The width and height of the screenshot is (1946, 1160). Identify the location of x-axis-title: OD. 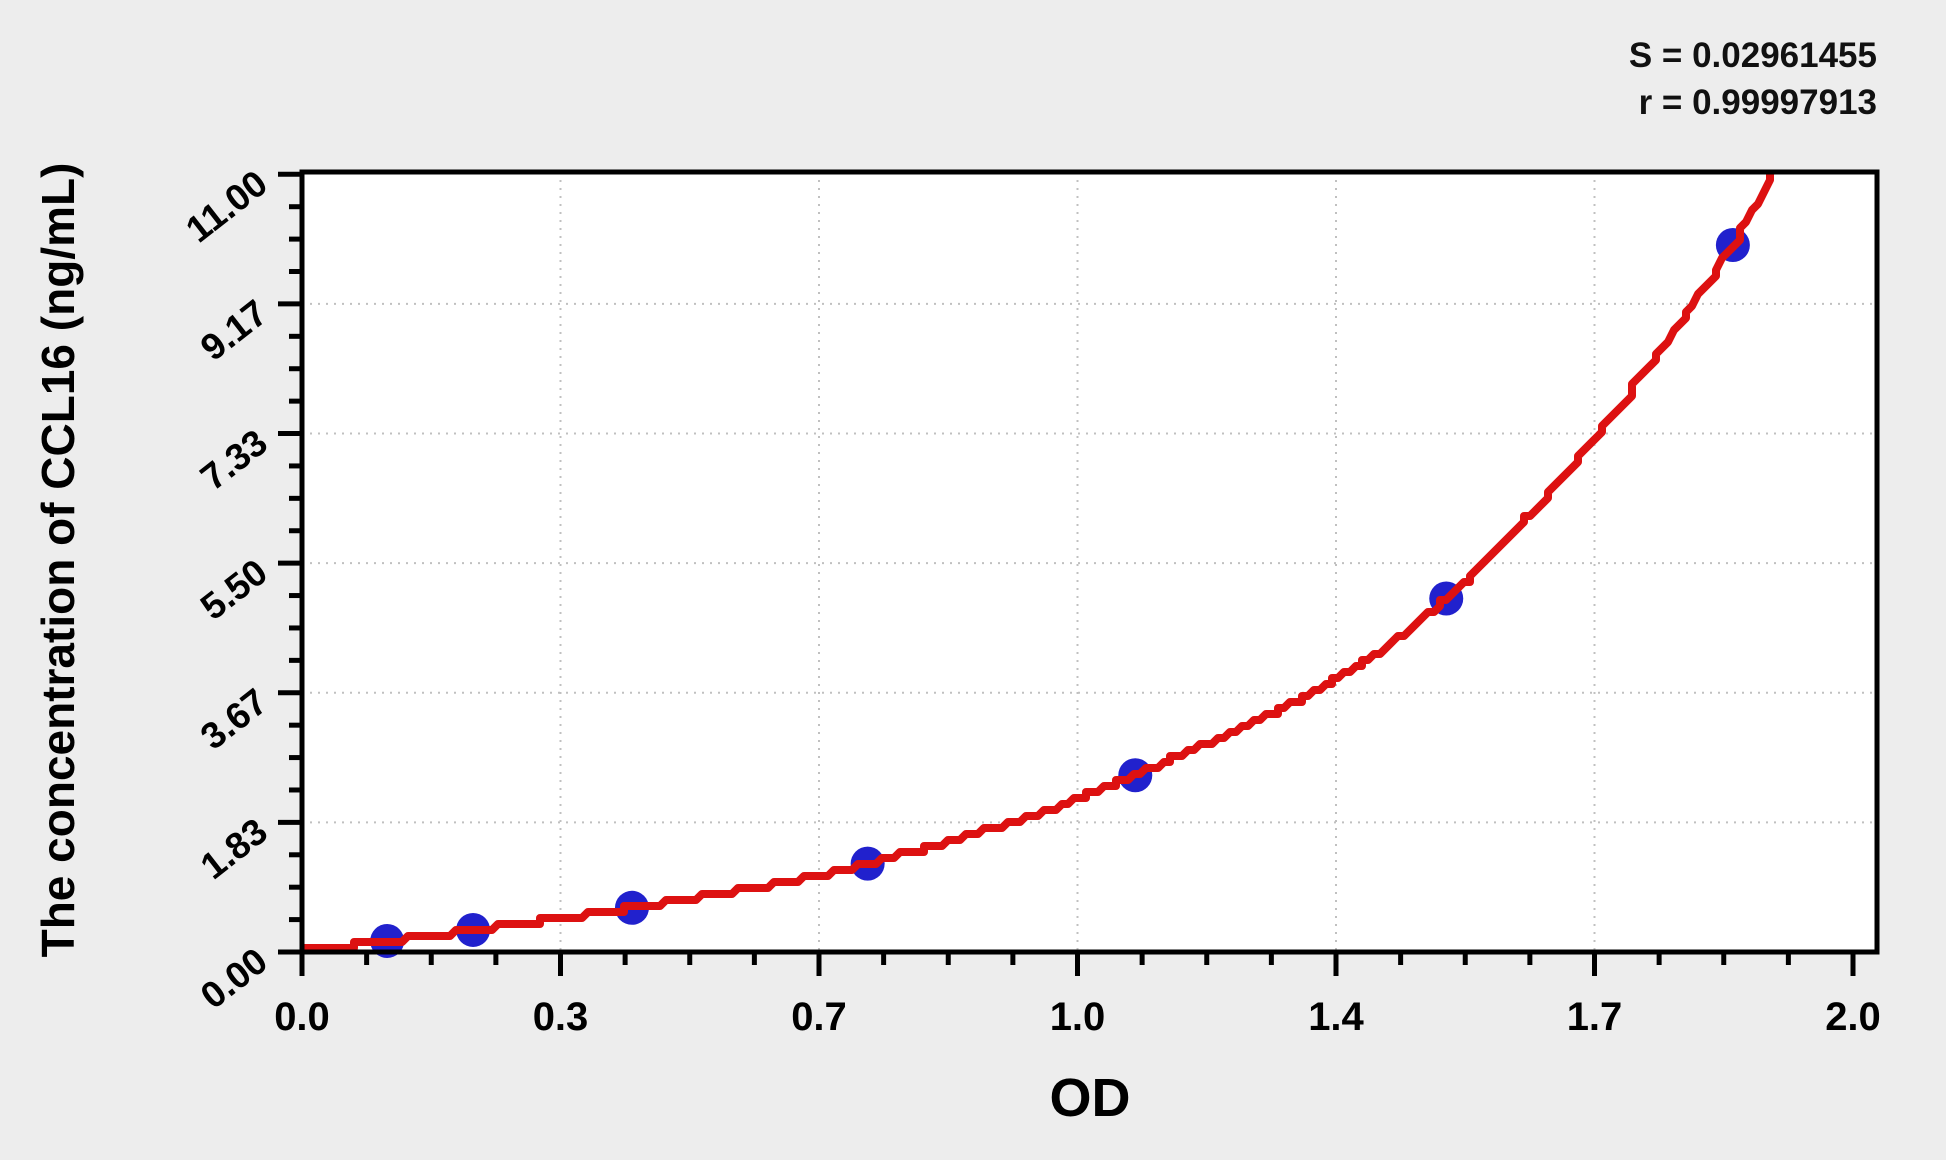
(1090, 1098).